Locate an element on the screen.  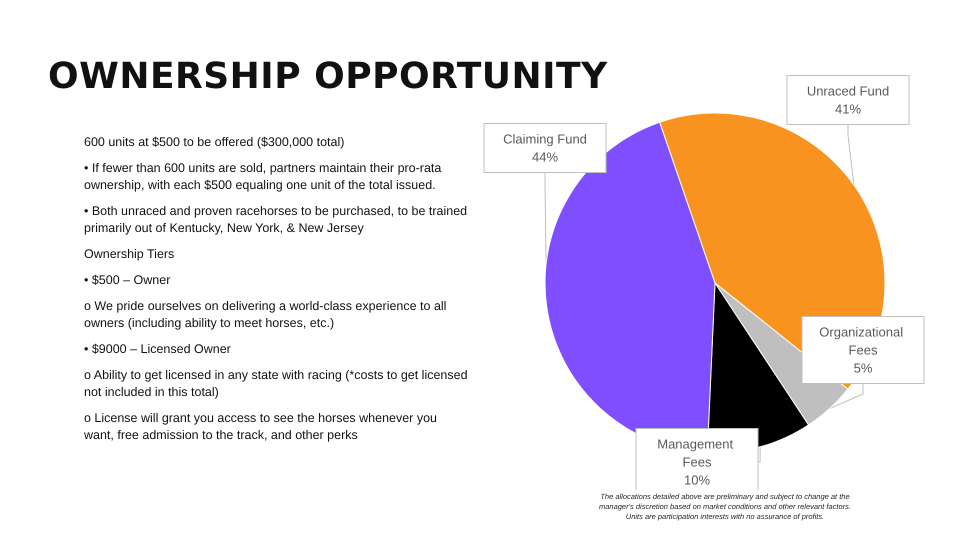
slice-label: Claiming Fund is located at coordinates (545, 139).